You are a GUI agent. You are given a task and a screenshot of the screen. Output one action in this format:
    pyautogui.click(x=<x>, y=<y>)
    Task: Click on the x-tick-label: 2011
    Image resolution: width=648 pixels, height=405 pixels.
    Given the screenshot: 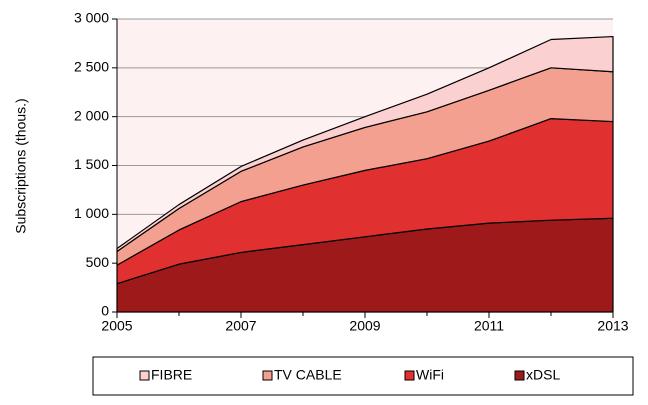 What is the action you would take?
    pyautogui.click(x=489, y=326)
    